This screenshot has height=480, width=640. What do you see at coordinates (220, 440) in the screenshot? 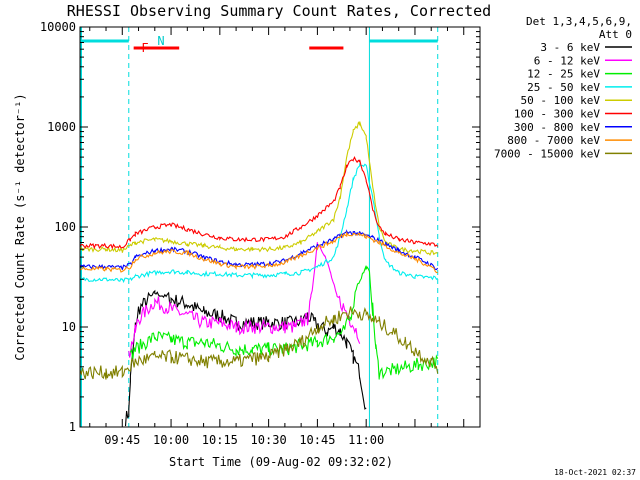
I see `x-tick-label: 10:15` at bounding box center [220, 440].